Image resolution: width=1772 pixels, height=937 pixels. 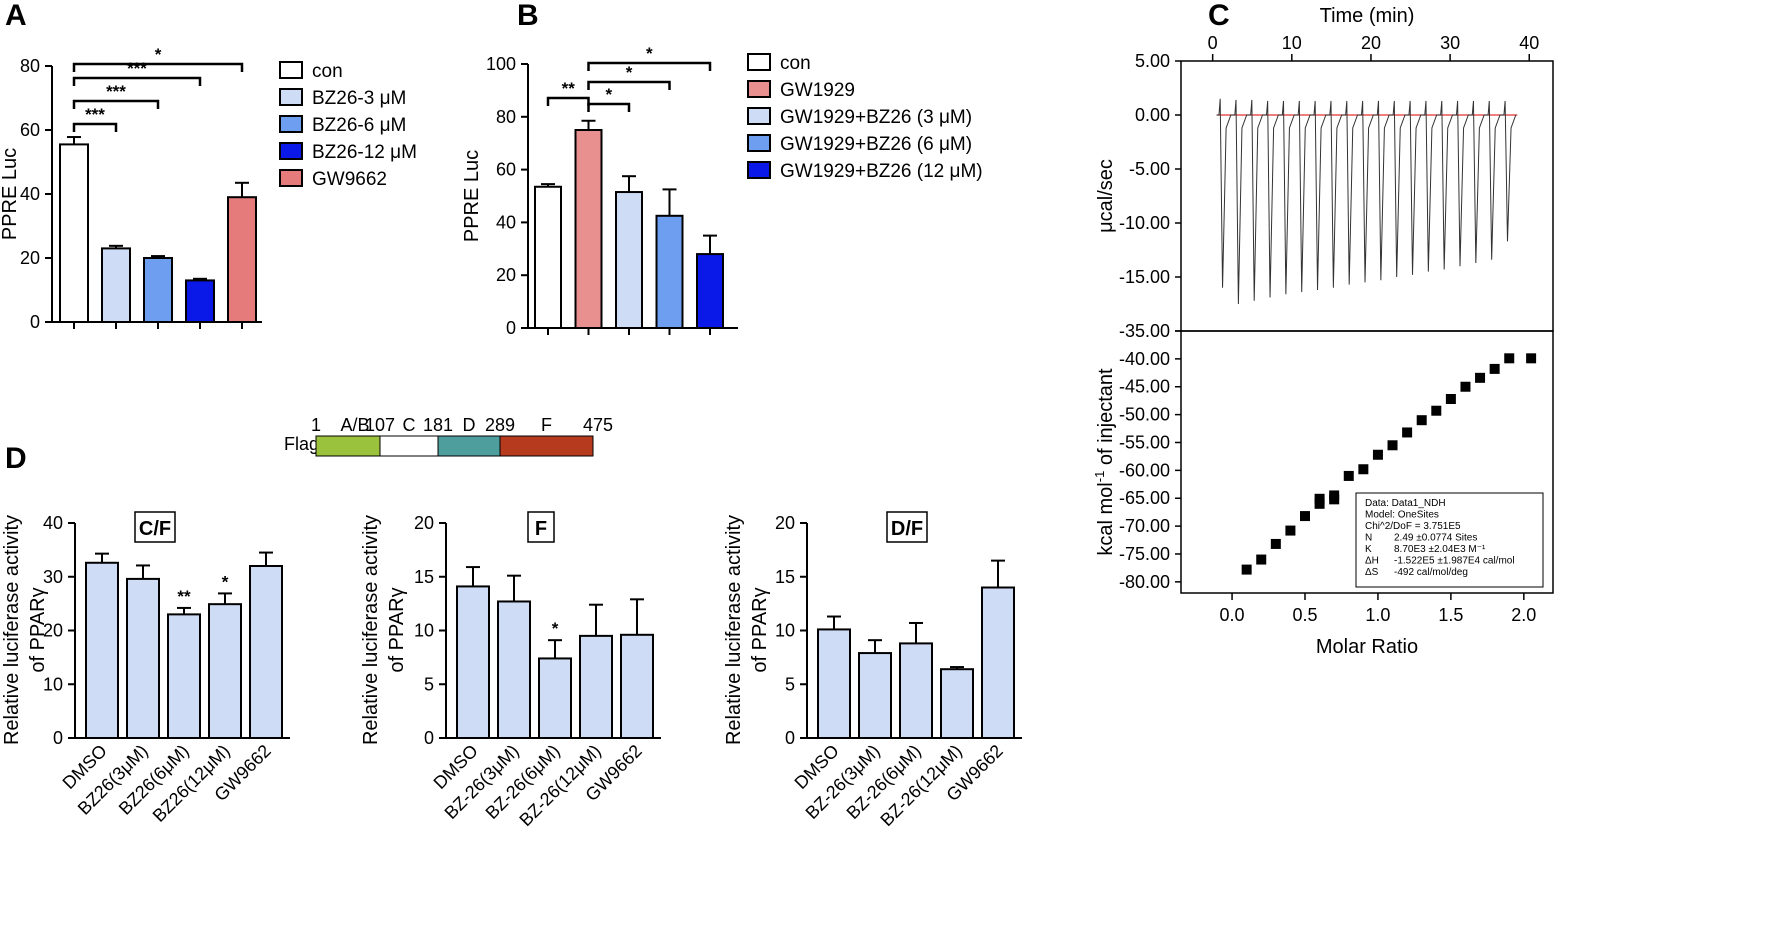 What do you see at coordinates (1402, 515) in the screenshot?
I see `fit-parameter-name-1: Model: OneSites` at bounding box center [1402, 515].